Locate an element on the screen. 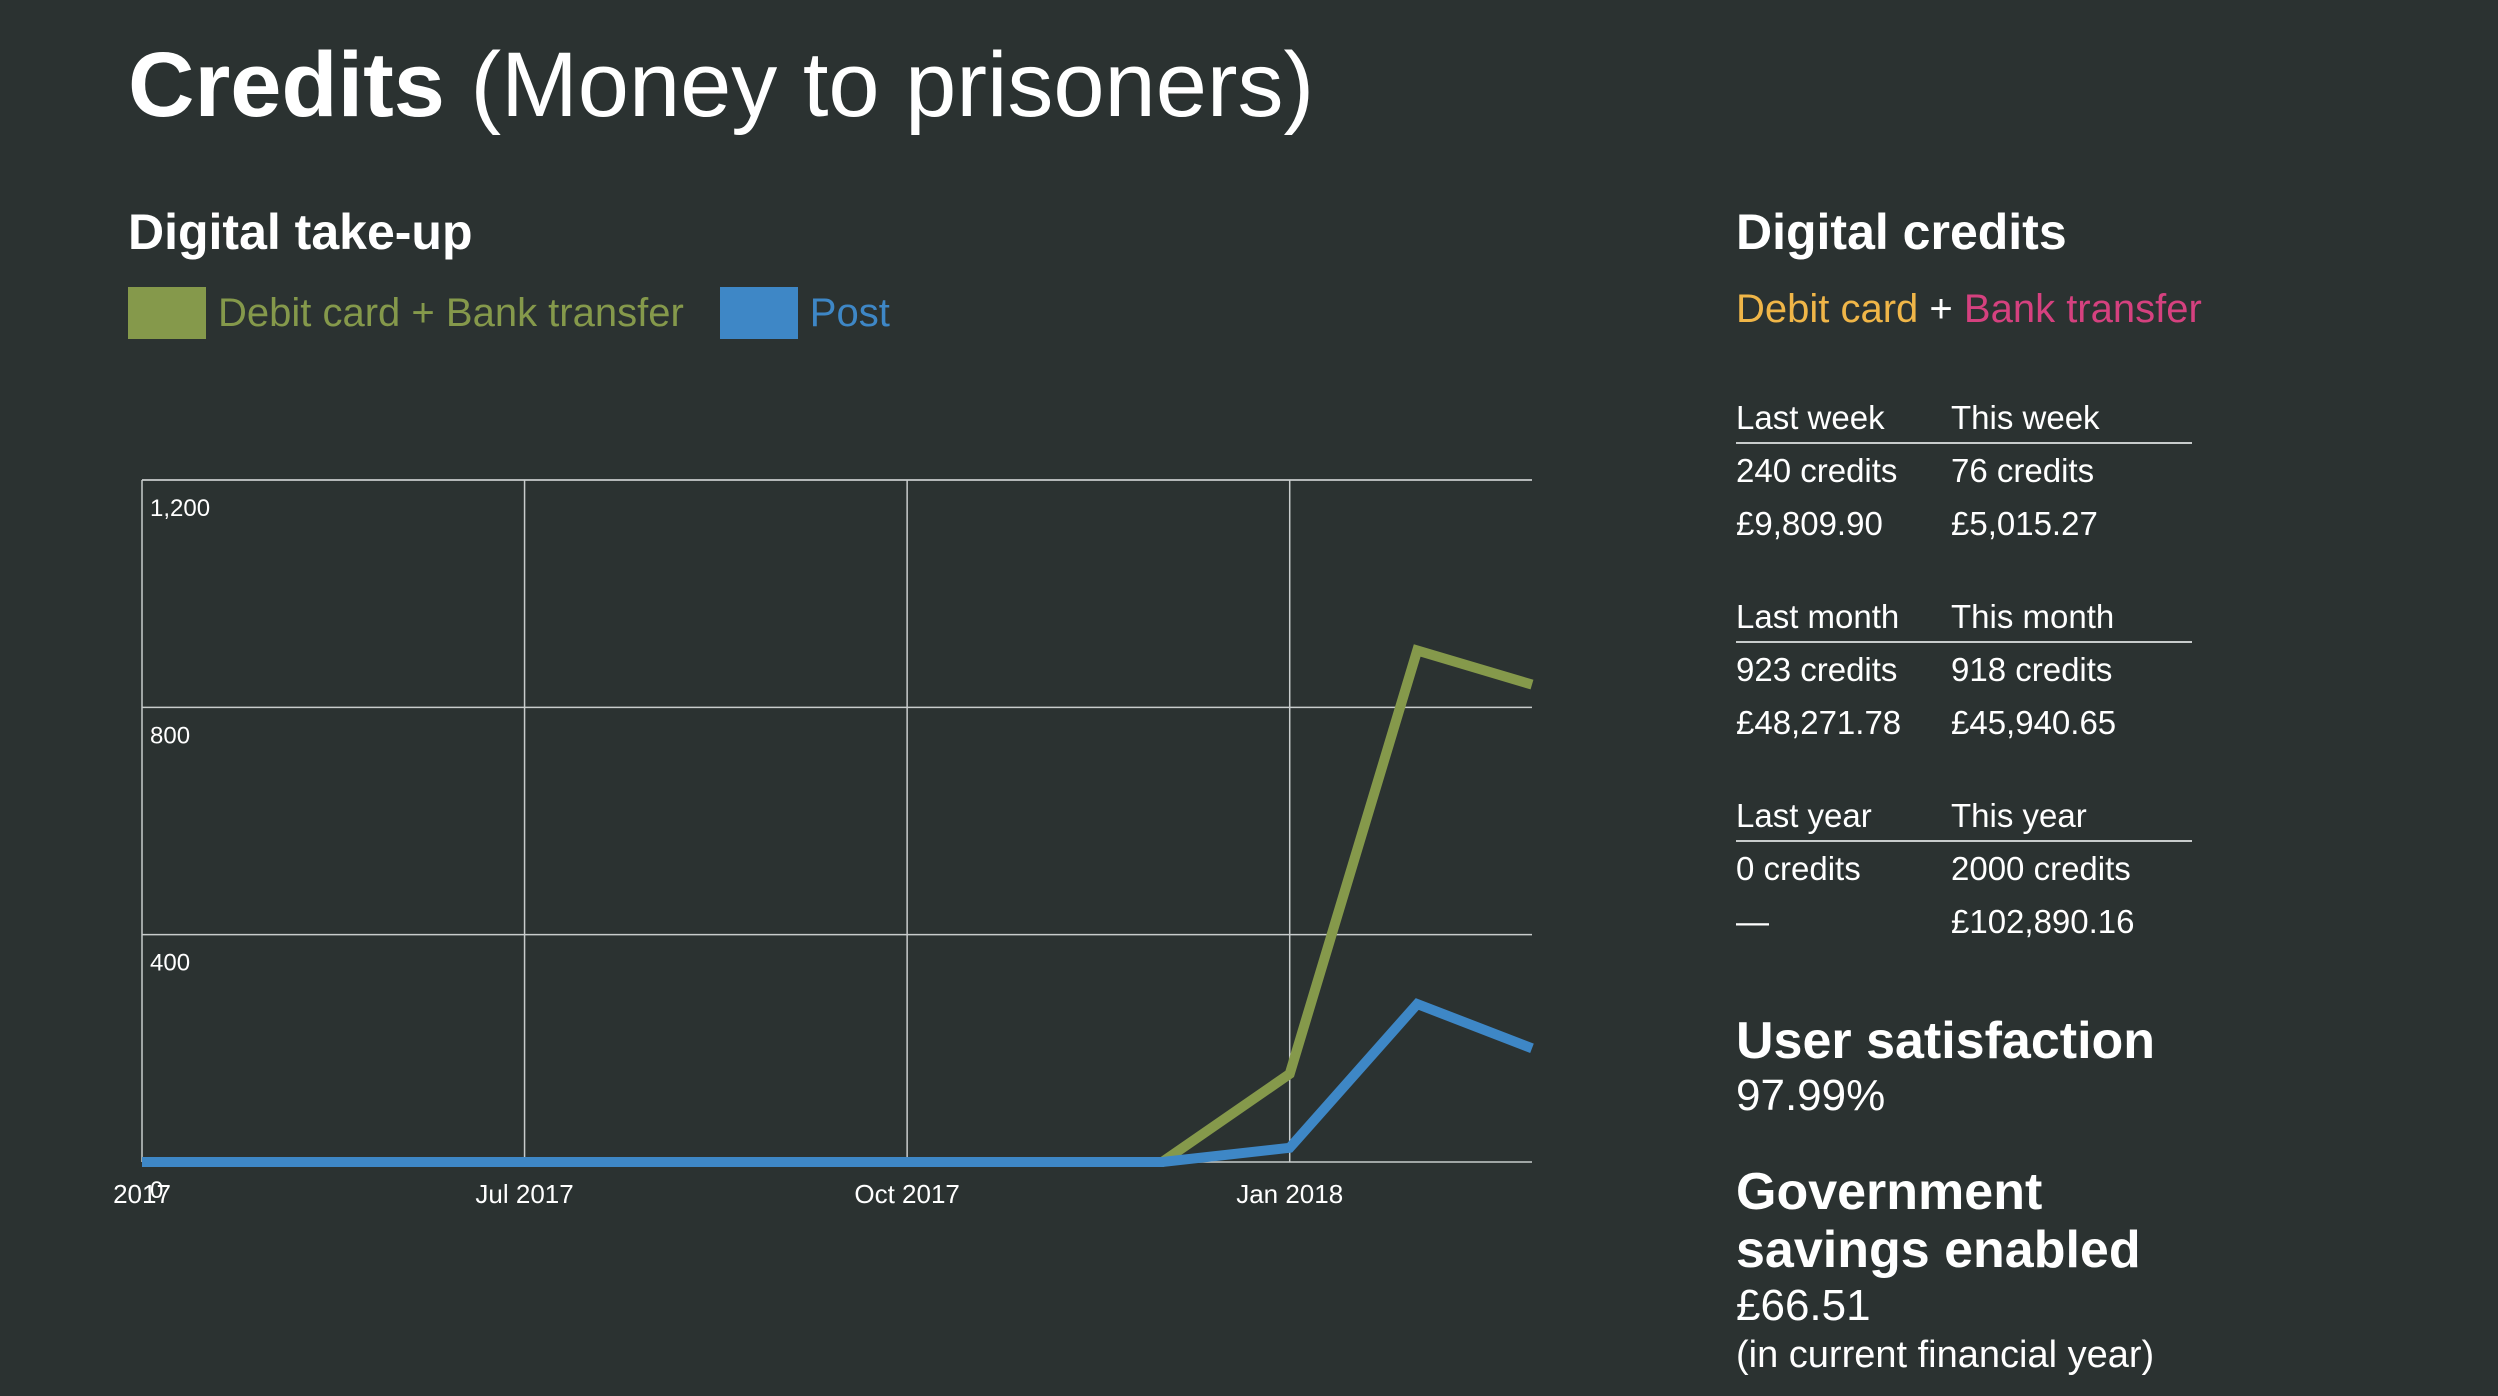 The height and width of the screenshot is (1396, 2498). this-year-amount: £102,890.16 is located at coordinates (2043, 921).